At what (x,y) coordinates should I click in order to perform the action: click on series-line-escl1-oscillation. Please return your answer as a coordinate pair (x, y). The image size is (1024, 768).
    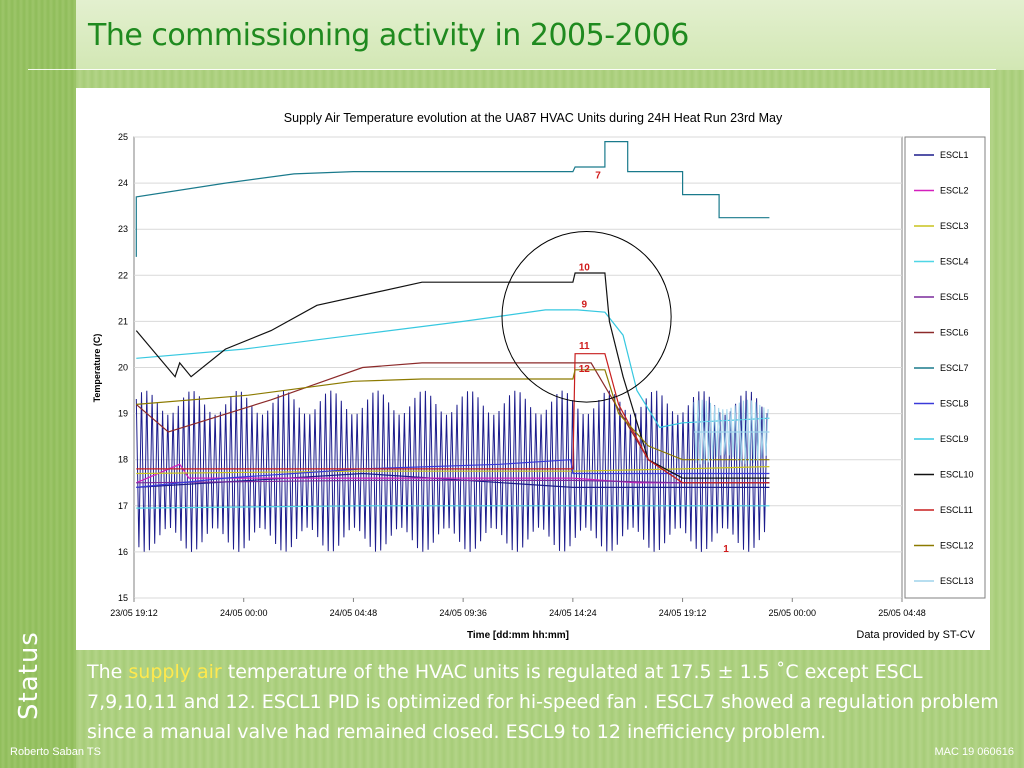
    Looking at the image, I should click on (451, 471).